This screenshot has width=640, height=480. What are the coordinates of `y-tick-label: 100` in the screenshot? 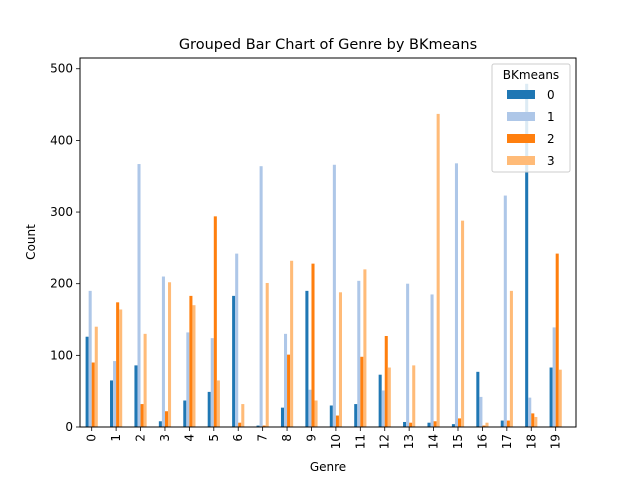 It's located at (61, 355).